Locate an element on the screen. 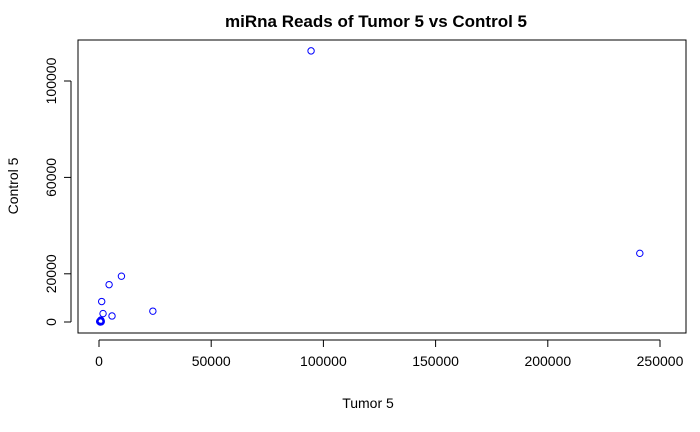  x-tick-label: 150000 is located at coordinates (435, 361).